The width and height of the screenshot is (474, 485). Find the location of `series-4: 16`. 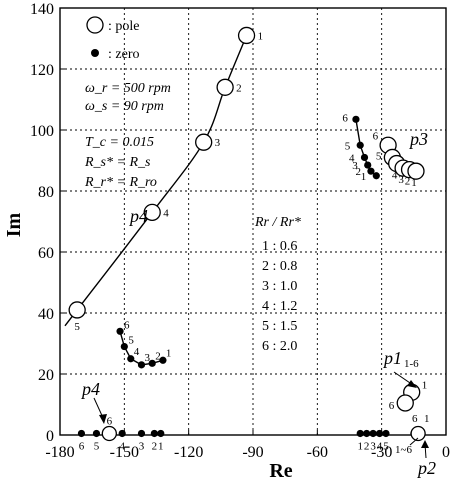

series-4: 16 is located at coordinates (408, 395).